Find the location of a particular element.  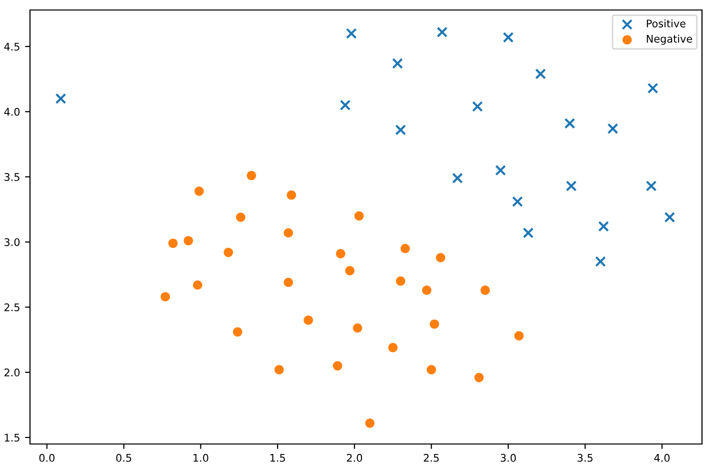

x-tick-label: 1.0 is located at coordinates (201, 458).